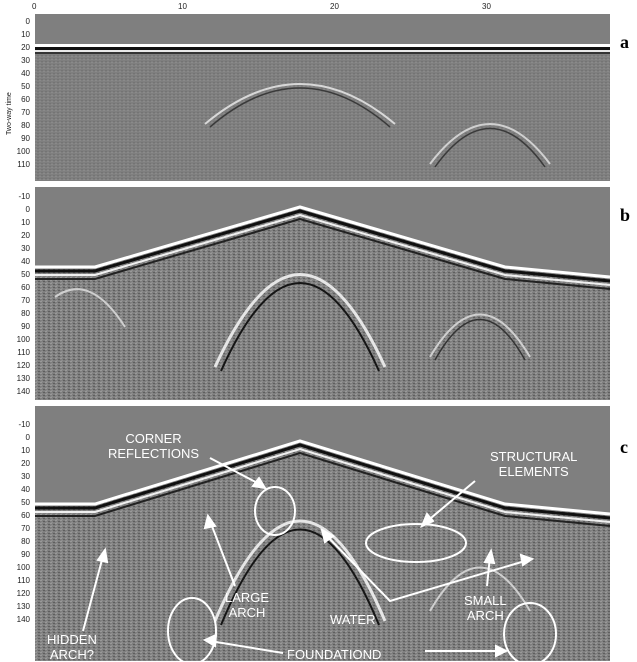 The width and height of the screenshot is (637, 662). Describe the element at coordinates (530, 631) in the screenshot. I see `foundation-right-ellipse` at that location.